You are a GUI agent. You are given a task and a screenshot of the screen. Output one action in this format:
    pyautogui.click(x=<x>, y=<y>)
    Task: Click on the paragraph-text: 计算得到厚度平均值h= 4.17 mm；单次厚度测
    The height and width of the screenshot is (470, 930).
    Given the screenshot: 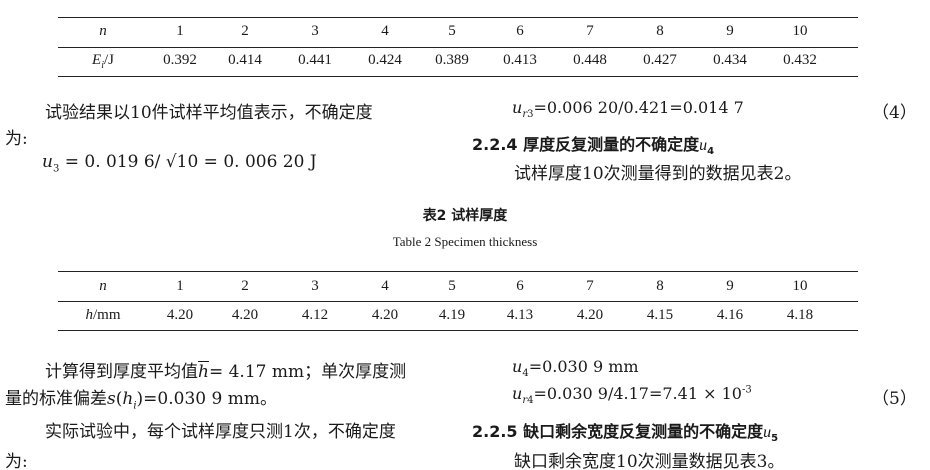 What is the action you would take?
    pyautogui.click(x=226, y=372)
    